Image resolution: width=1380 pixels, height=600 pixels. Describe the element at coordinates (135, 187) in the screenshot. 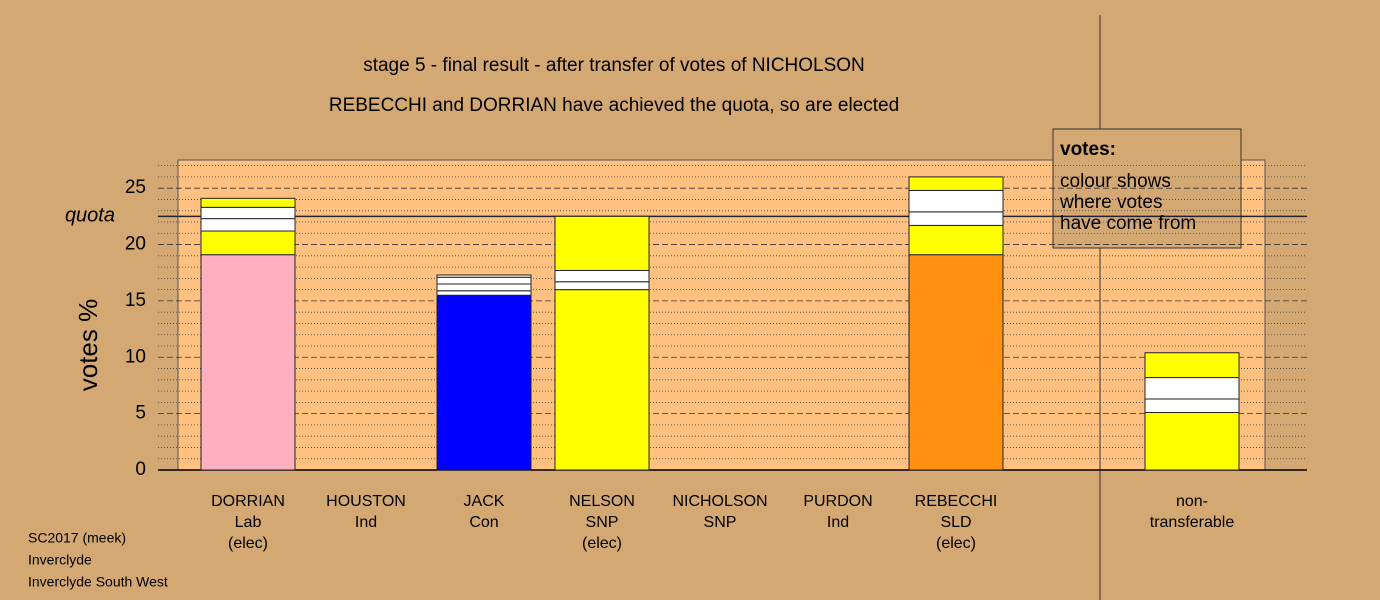

I see `y-tick-label: 25` at that location.